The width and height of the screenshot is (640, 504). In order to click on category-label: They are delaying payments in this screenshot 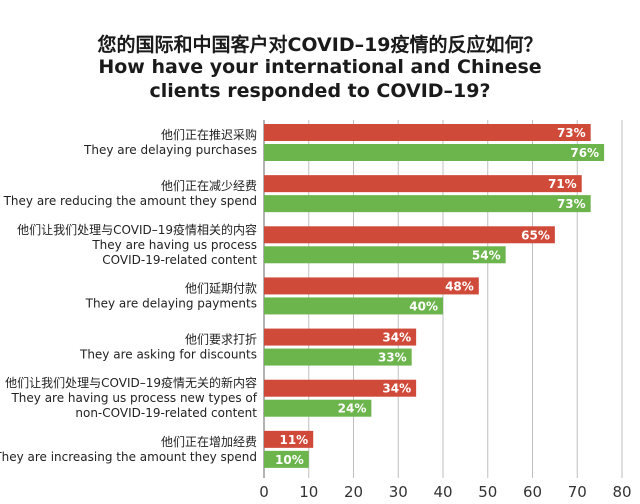, I will do `click(171, 303)`.